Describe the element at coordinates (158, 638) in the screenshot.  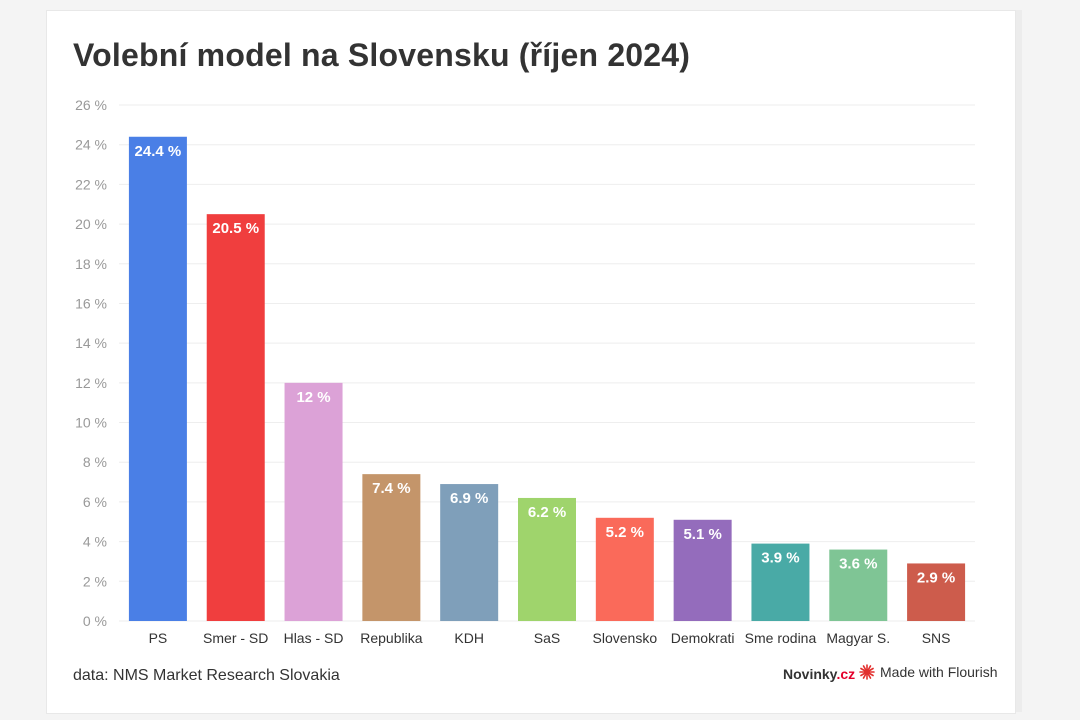
I see `x-tick-label: PS` at that location.